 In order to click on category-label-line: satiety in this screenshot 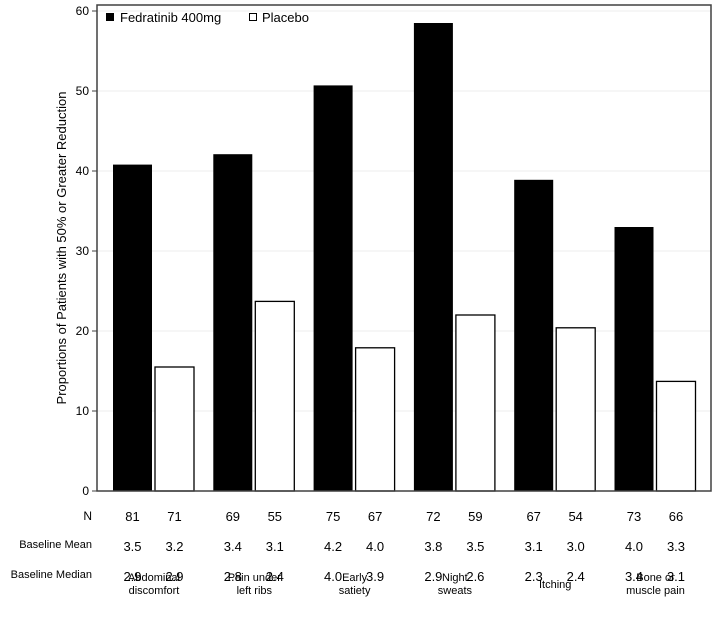, I will do `click(354, 591)`.